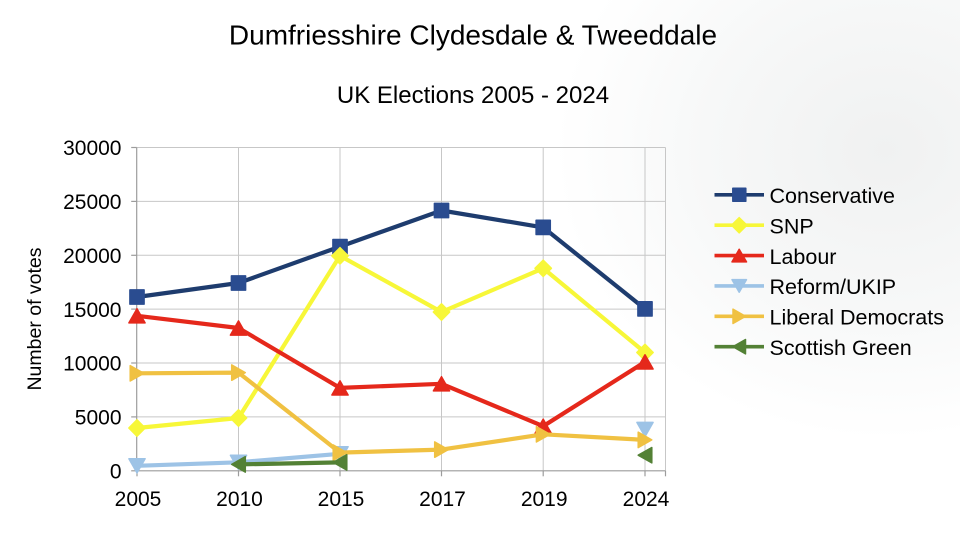  Describe the element at coordinates (442, 499) in the screenshot. I see `svg-text: 2017` at that location.